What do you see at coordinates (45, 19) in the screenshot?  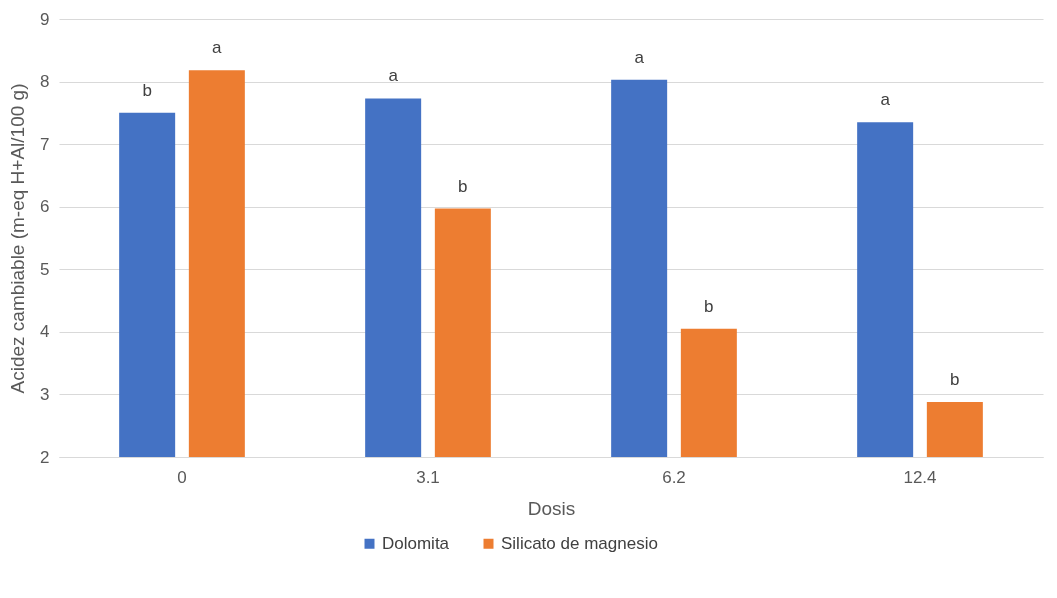 I see `y-tick-label: 9` at bounding box center [45, 19].